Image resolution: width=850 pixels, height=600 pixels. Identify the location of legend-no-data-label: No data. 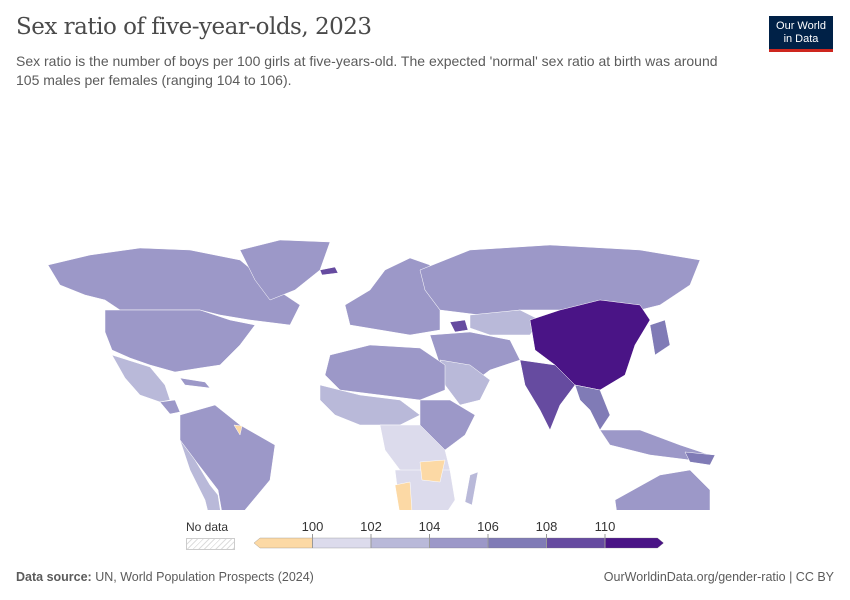
(207, 527).